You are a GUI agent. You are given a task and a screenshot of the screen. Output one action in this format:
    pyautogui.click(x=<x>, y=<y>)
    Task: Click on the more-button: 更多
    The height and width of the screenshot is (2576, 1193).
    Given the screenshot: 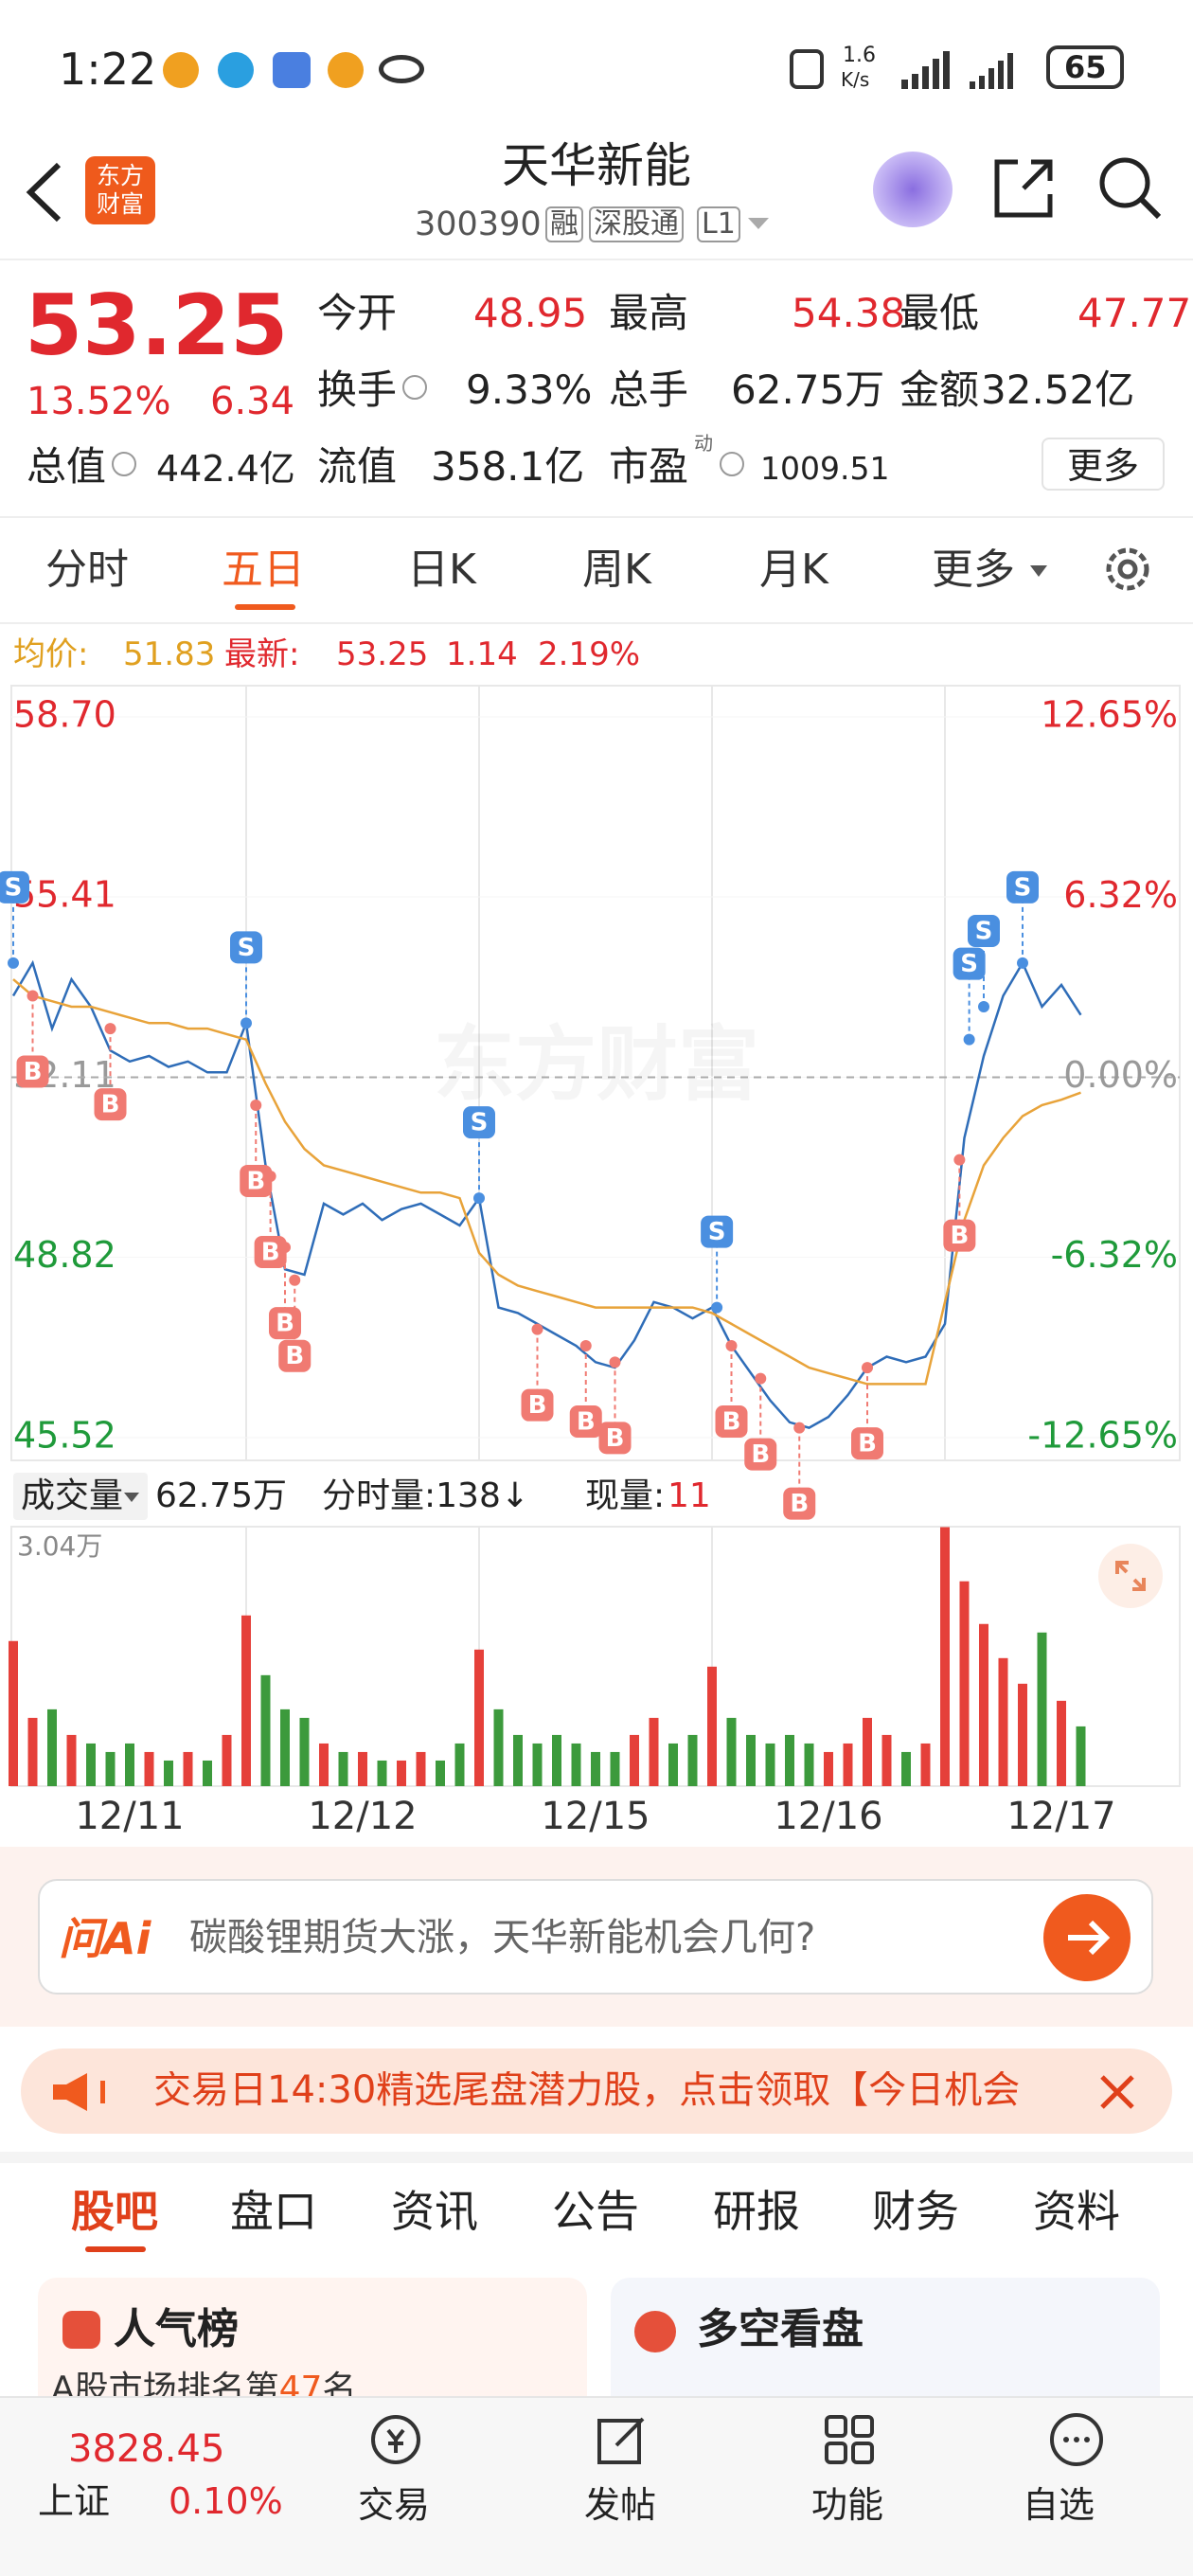 What is the action you would take?
    pyautogui.click(x=1103, y=464)
    